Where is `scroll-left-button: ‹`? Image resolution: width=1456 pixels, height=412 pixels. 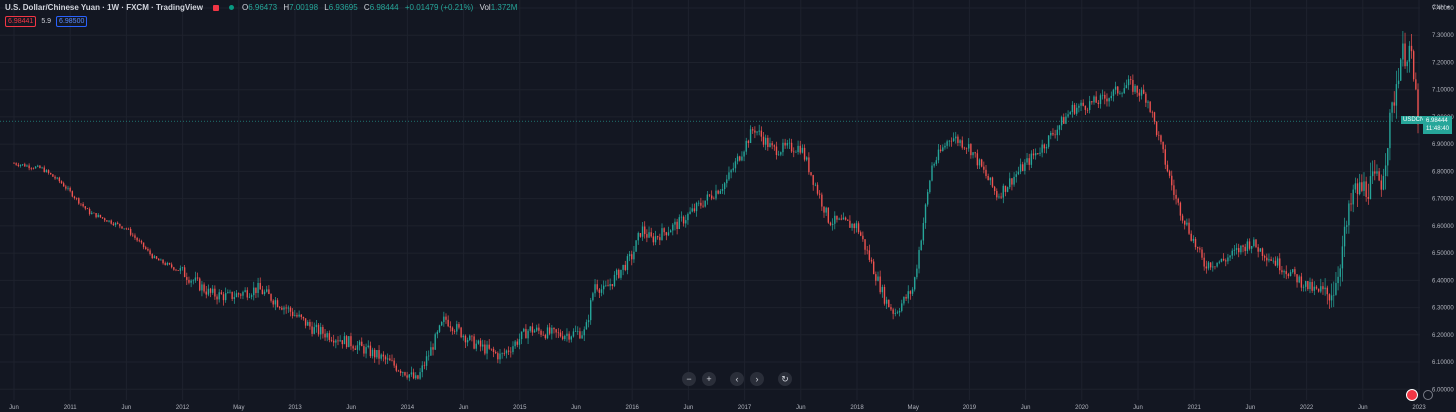 scroll-left-button: ‹ is located at coordinates (737, 379).